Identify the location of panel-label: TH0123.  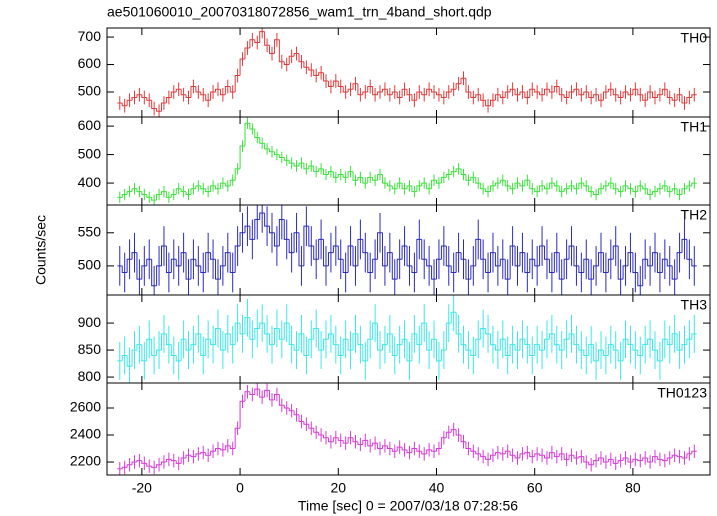
(682, 393).